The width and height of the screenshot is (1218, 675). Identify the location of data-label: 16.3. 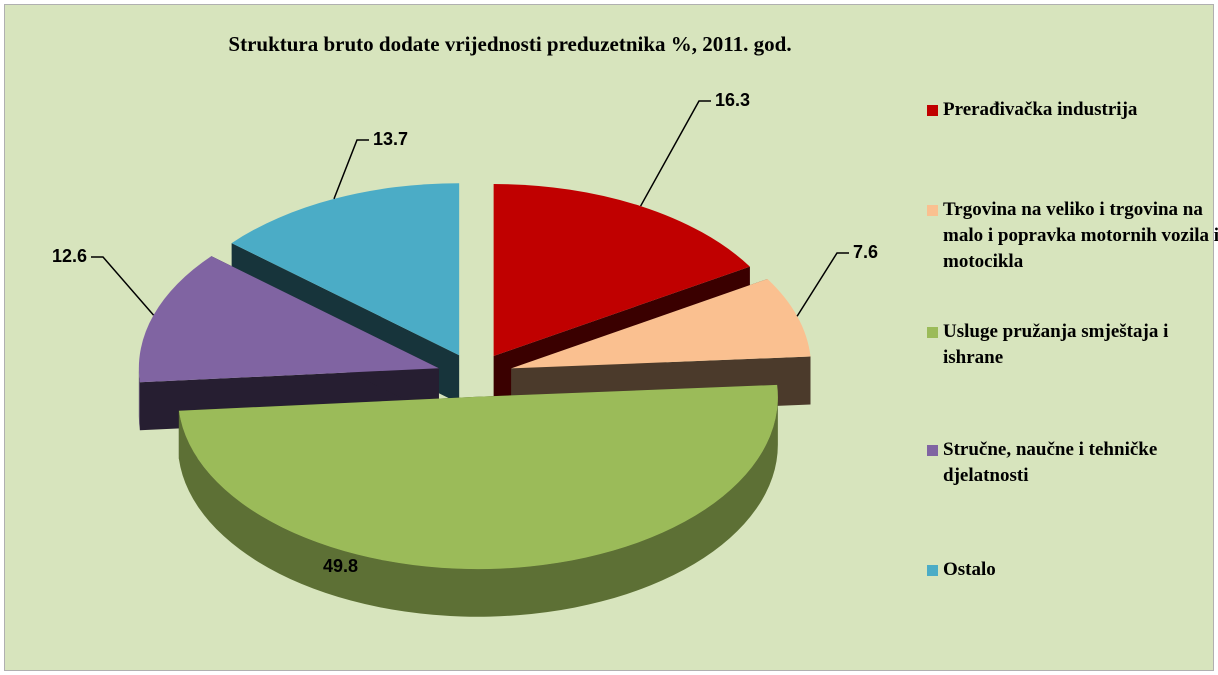
(732, 100).